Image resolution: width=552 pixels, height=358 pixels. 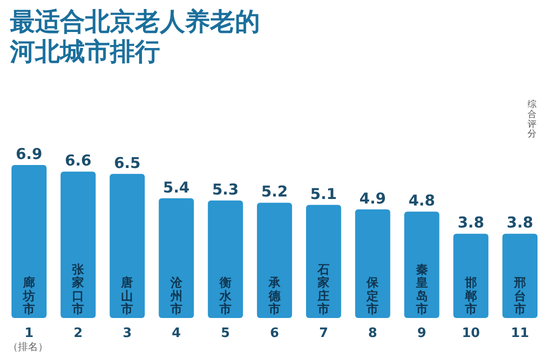 I want to click on data-label: 5.2, so click(x=274, y=191).